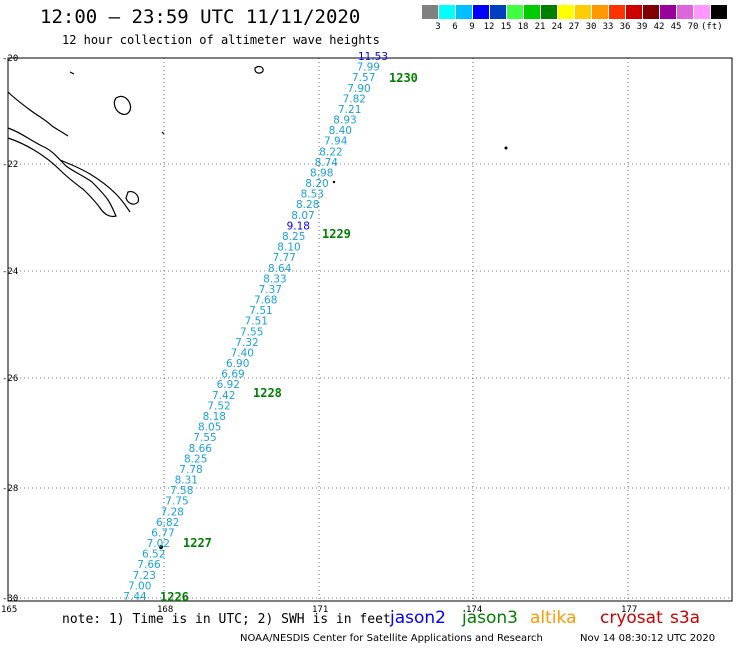 The height and width of the screenshot is (650, 740). I want to click on swh-value: 7.02, so click(158, 544).